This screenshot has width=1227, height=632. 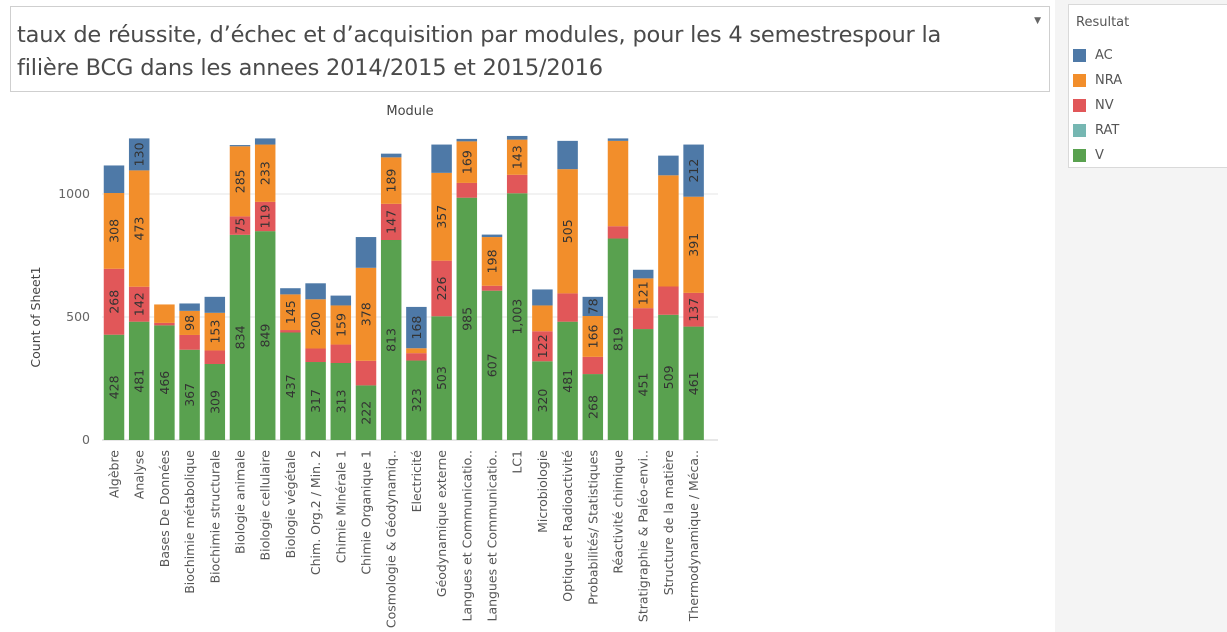 What do you see at coordinates (1037, 21) in the screenshot?
I see `dropdown-caret-icon: ▼` at bounding box center [1037, 21].